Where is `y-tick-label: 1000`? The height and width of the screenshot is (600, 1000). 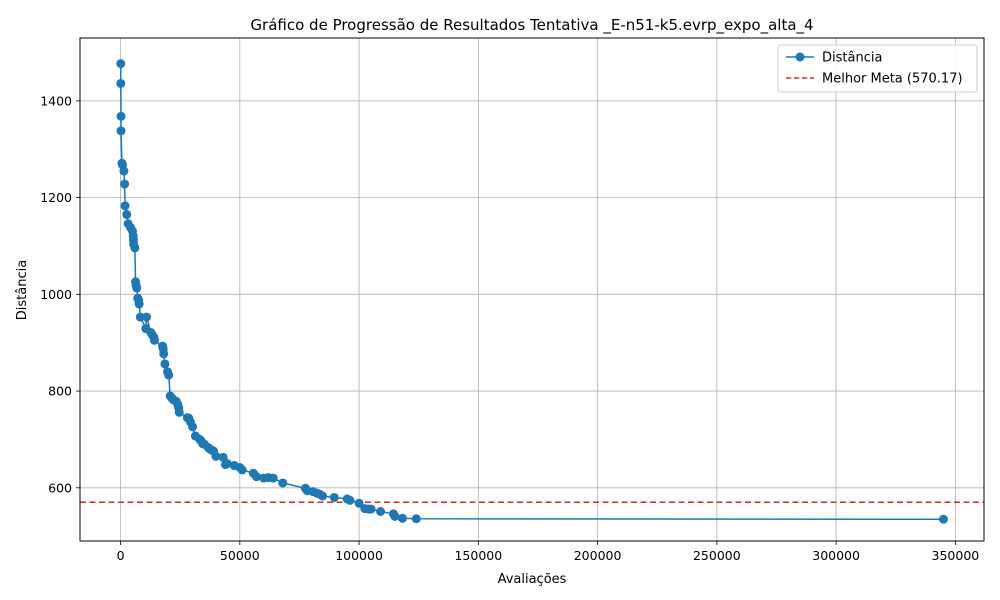 y-tick-label: 1000 is located at coordinates (56, 294).